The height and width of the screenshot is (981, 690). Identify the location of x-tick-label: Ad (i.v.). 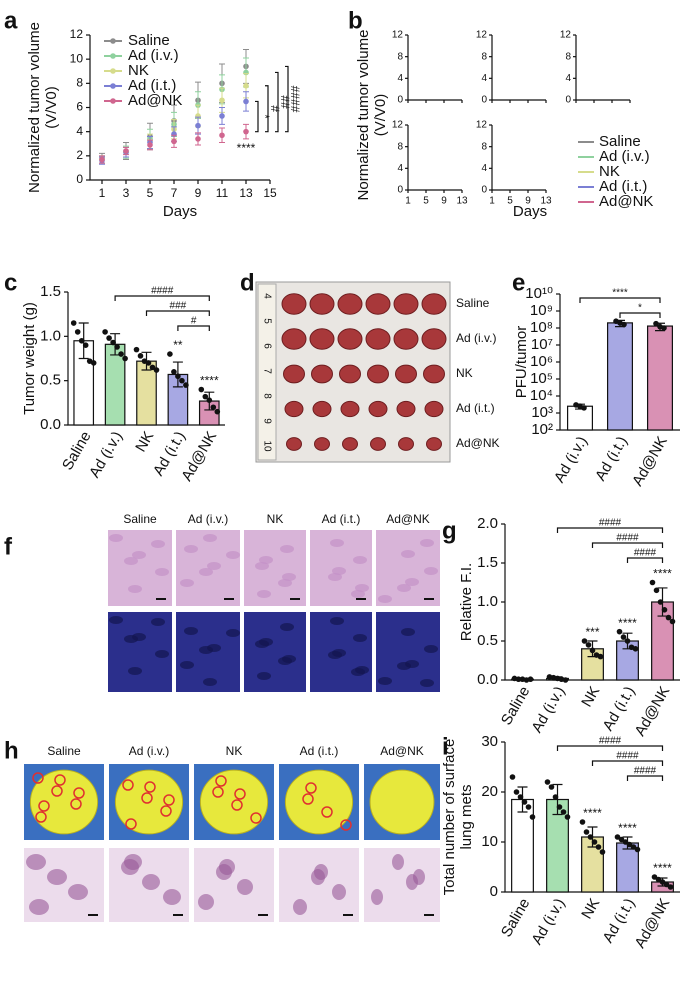
(548, 921).